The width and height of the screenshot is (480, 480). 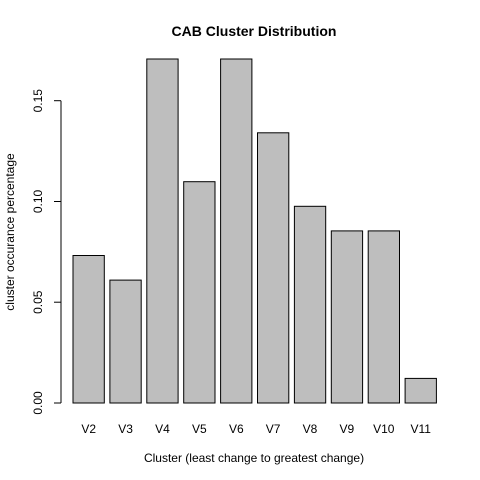 What do you see at coordinates (236, 429) in the screenshot?
I see `x-tick-label-v6: V6` at bounding box center [236, 429].